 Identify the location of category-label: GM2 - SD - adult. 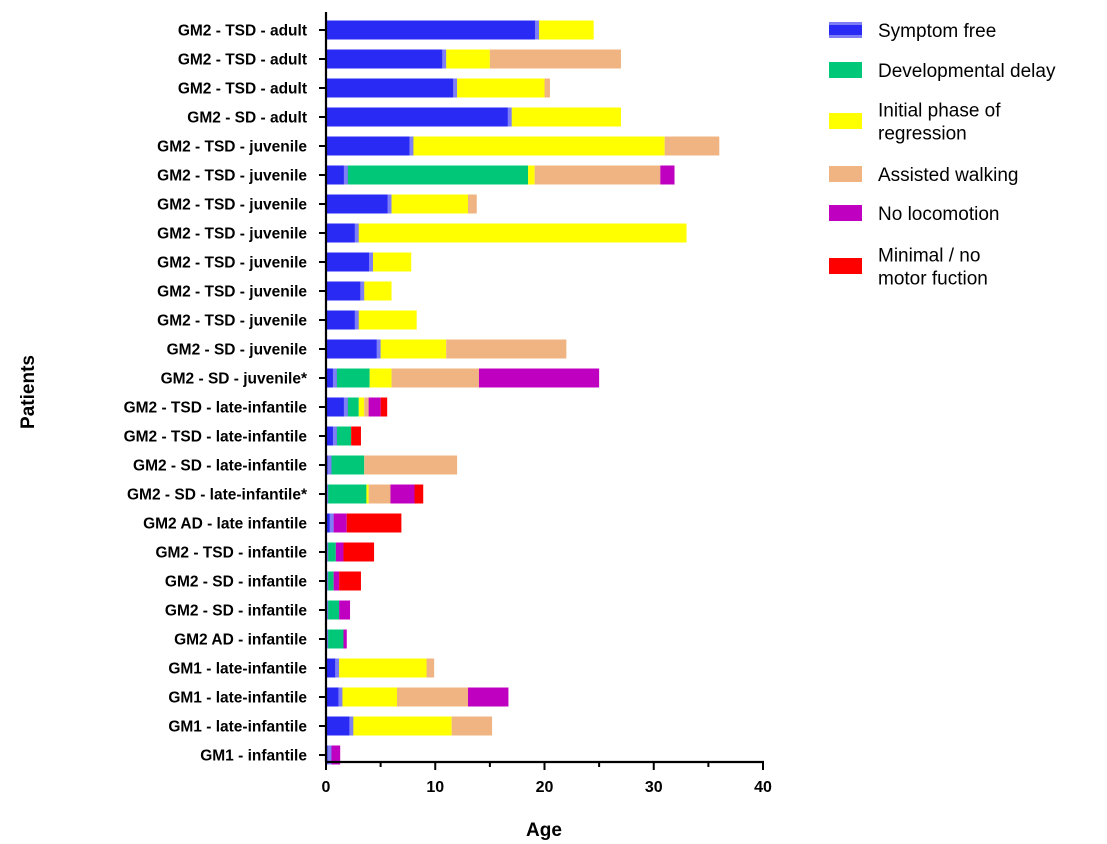
(247, 118).